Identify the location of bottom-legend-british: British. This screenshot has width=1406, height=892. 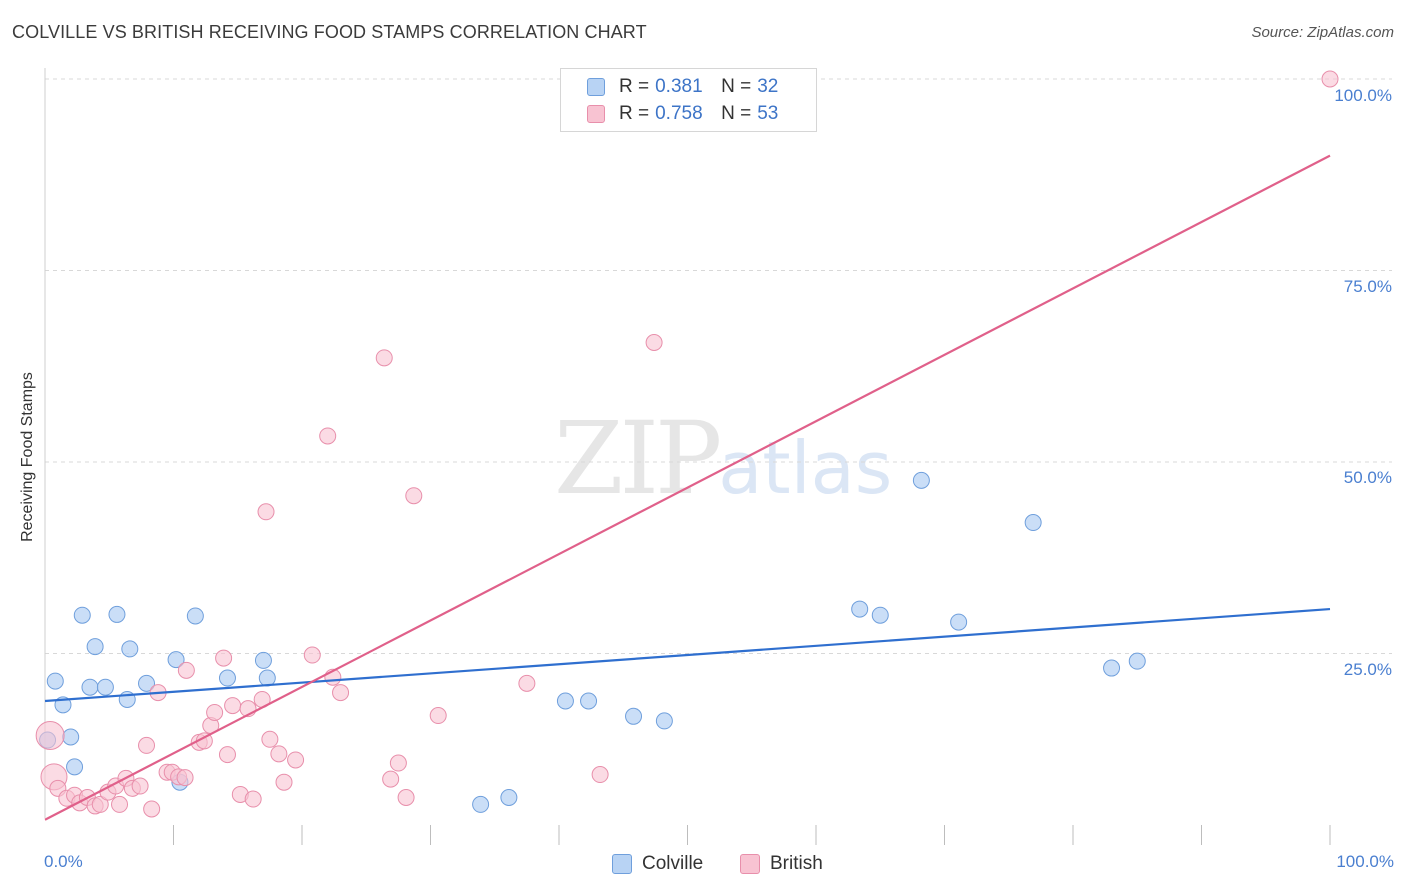
(781, 864).